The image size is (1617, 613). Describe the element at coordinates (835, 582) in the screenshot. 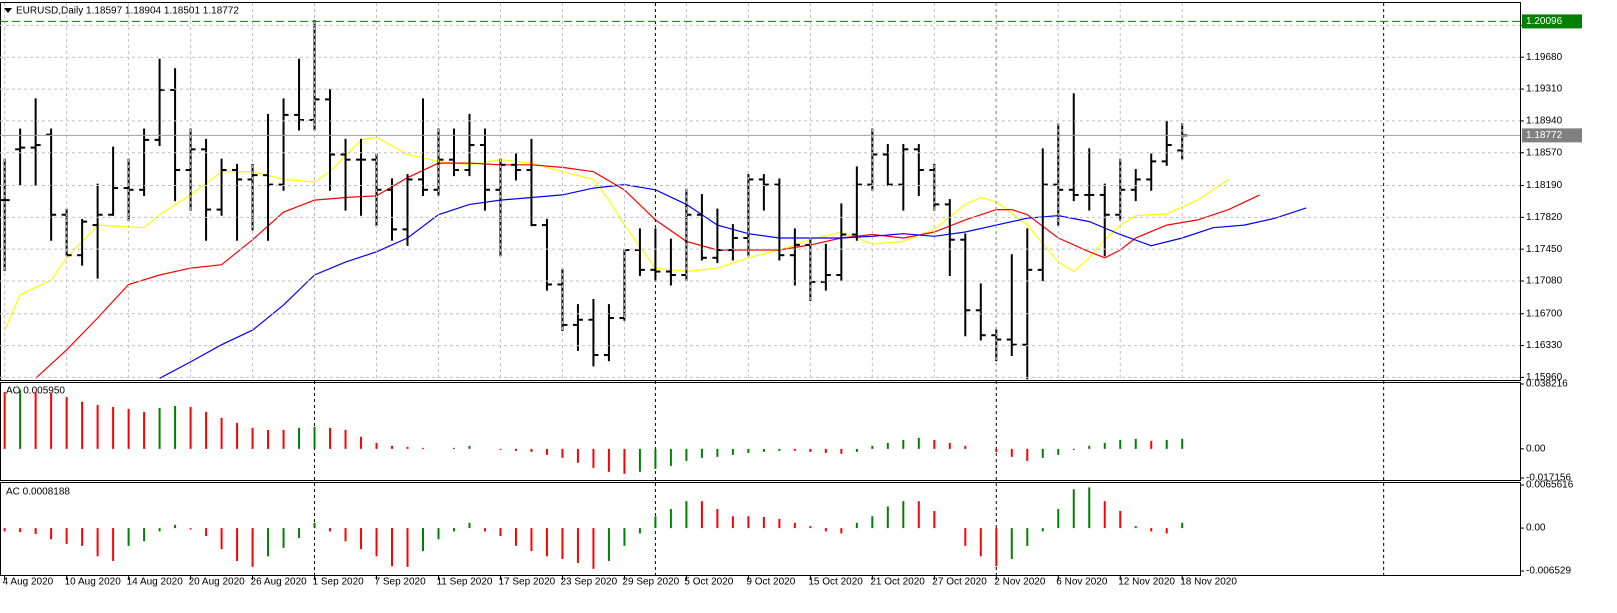

I see `x-tick-label: 15 Oct 2020` at that location.